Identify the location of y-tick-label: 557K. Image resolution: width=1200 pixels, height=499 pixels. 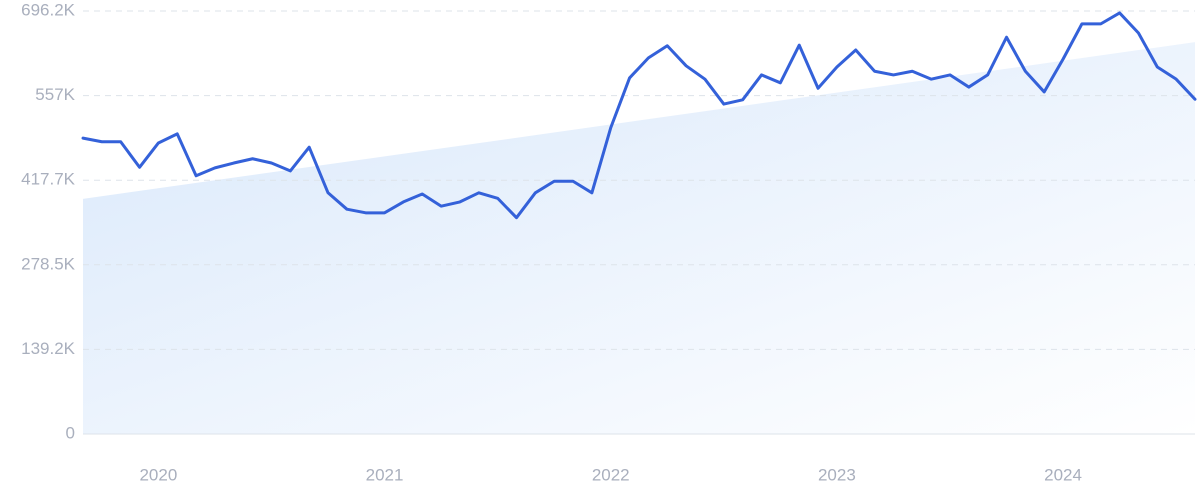
(55, 94).